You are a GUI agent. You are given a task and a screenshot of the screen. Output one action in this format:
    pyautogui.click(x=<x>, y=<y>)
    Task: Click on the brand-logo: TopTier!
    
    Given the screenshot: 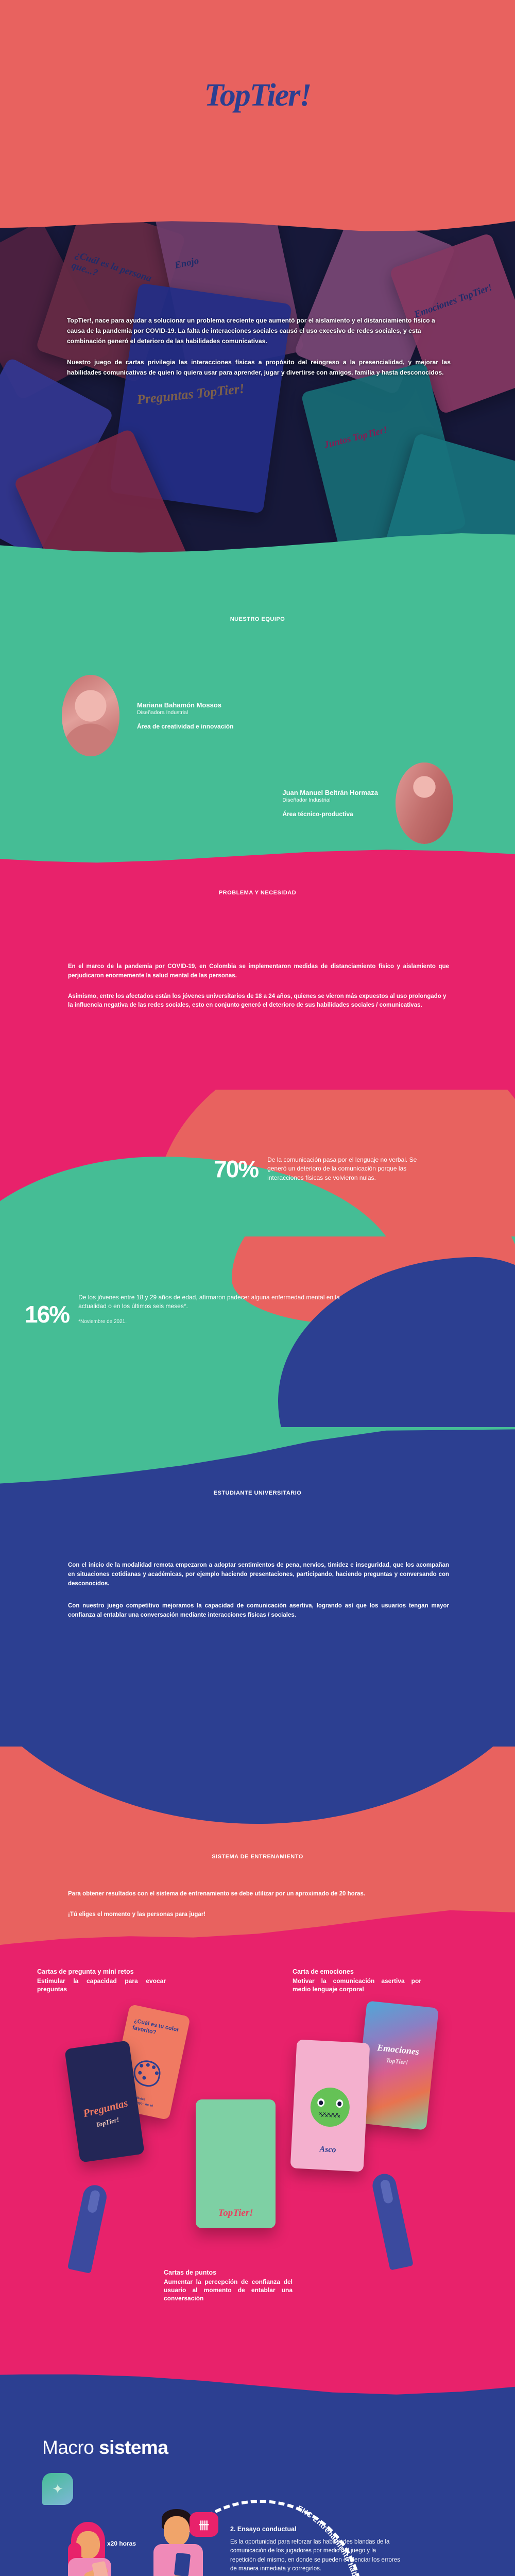 What is the action you would take?
    pyautogui.click(x=258, y=95)
    